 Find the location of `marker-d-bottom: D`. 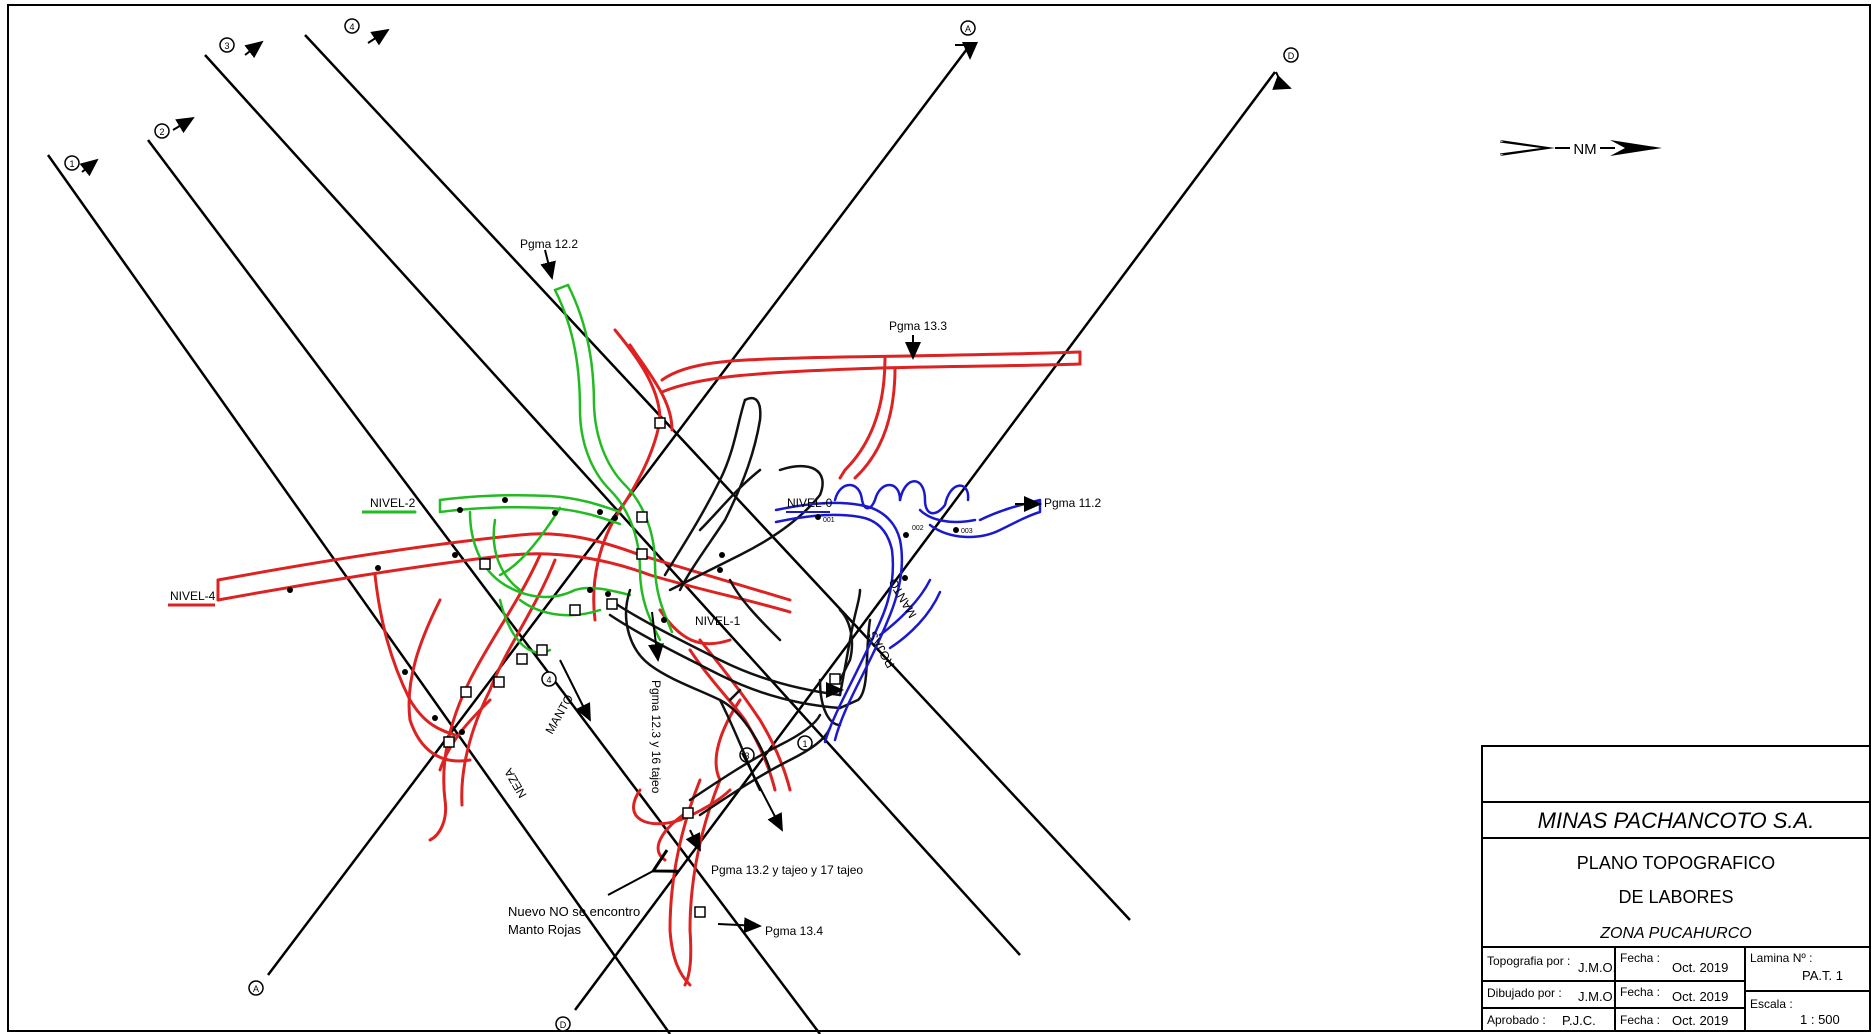

marker-d-bottom: D is located at coordinates (563, 1024).